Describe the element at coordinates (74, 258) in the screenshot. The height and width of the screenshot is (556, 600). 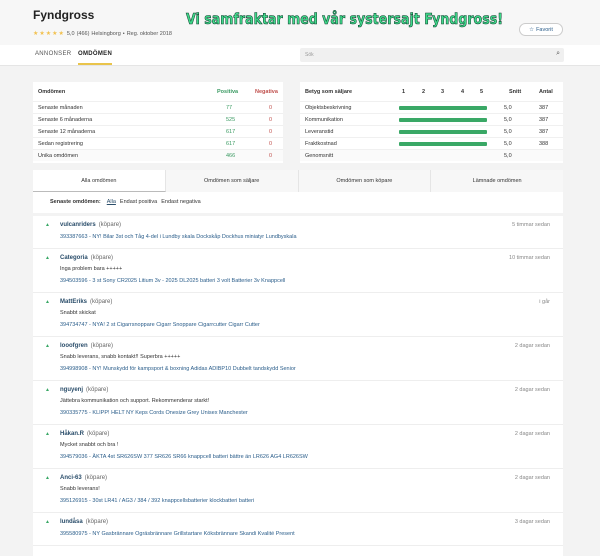
I see `review-username: Categoria` at that location.